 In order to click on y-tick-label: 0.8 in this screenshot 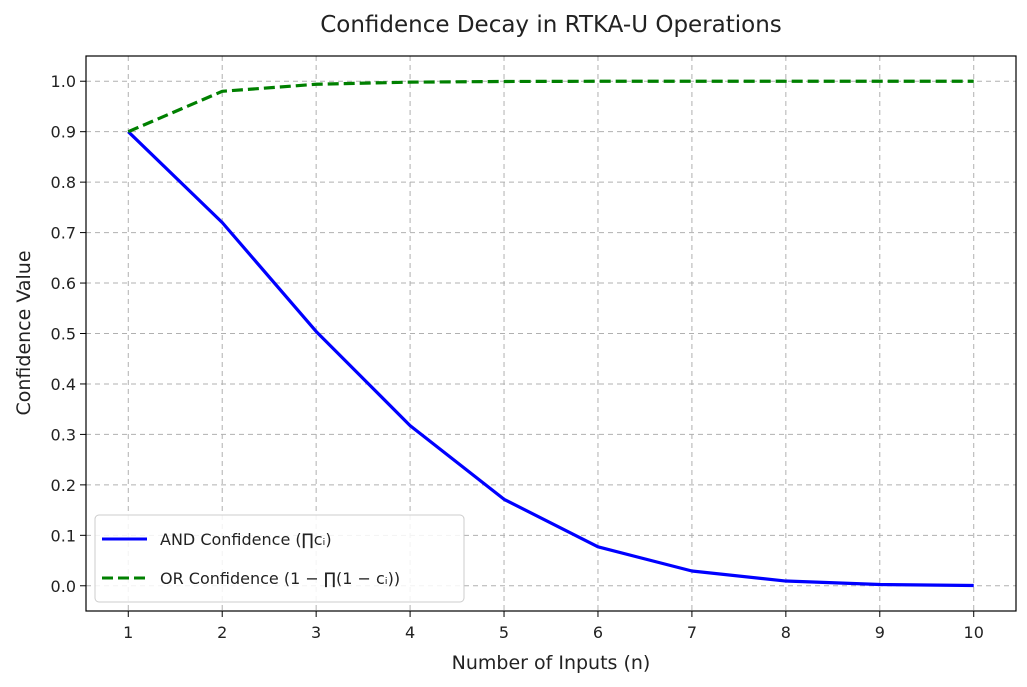, I will do `click(63, 182)`.